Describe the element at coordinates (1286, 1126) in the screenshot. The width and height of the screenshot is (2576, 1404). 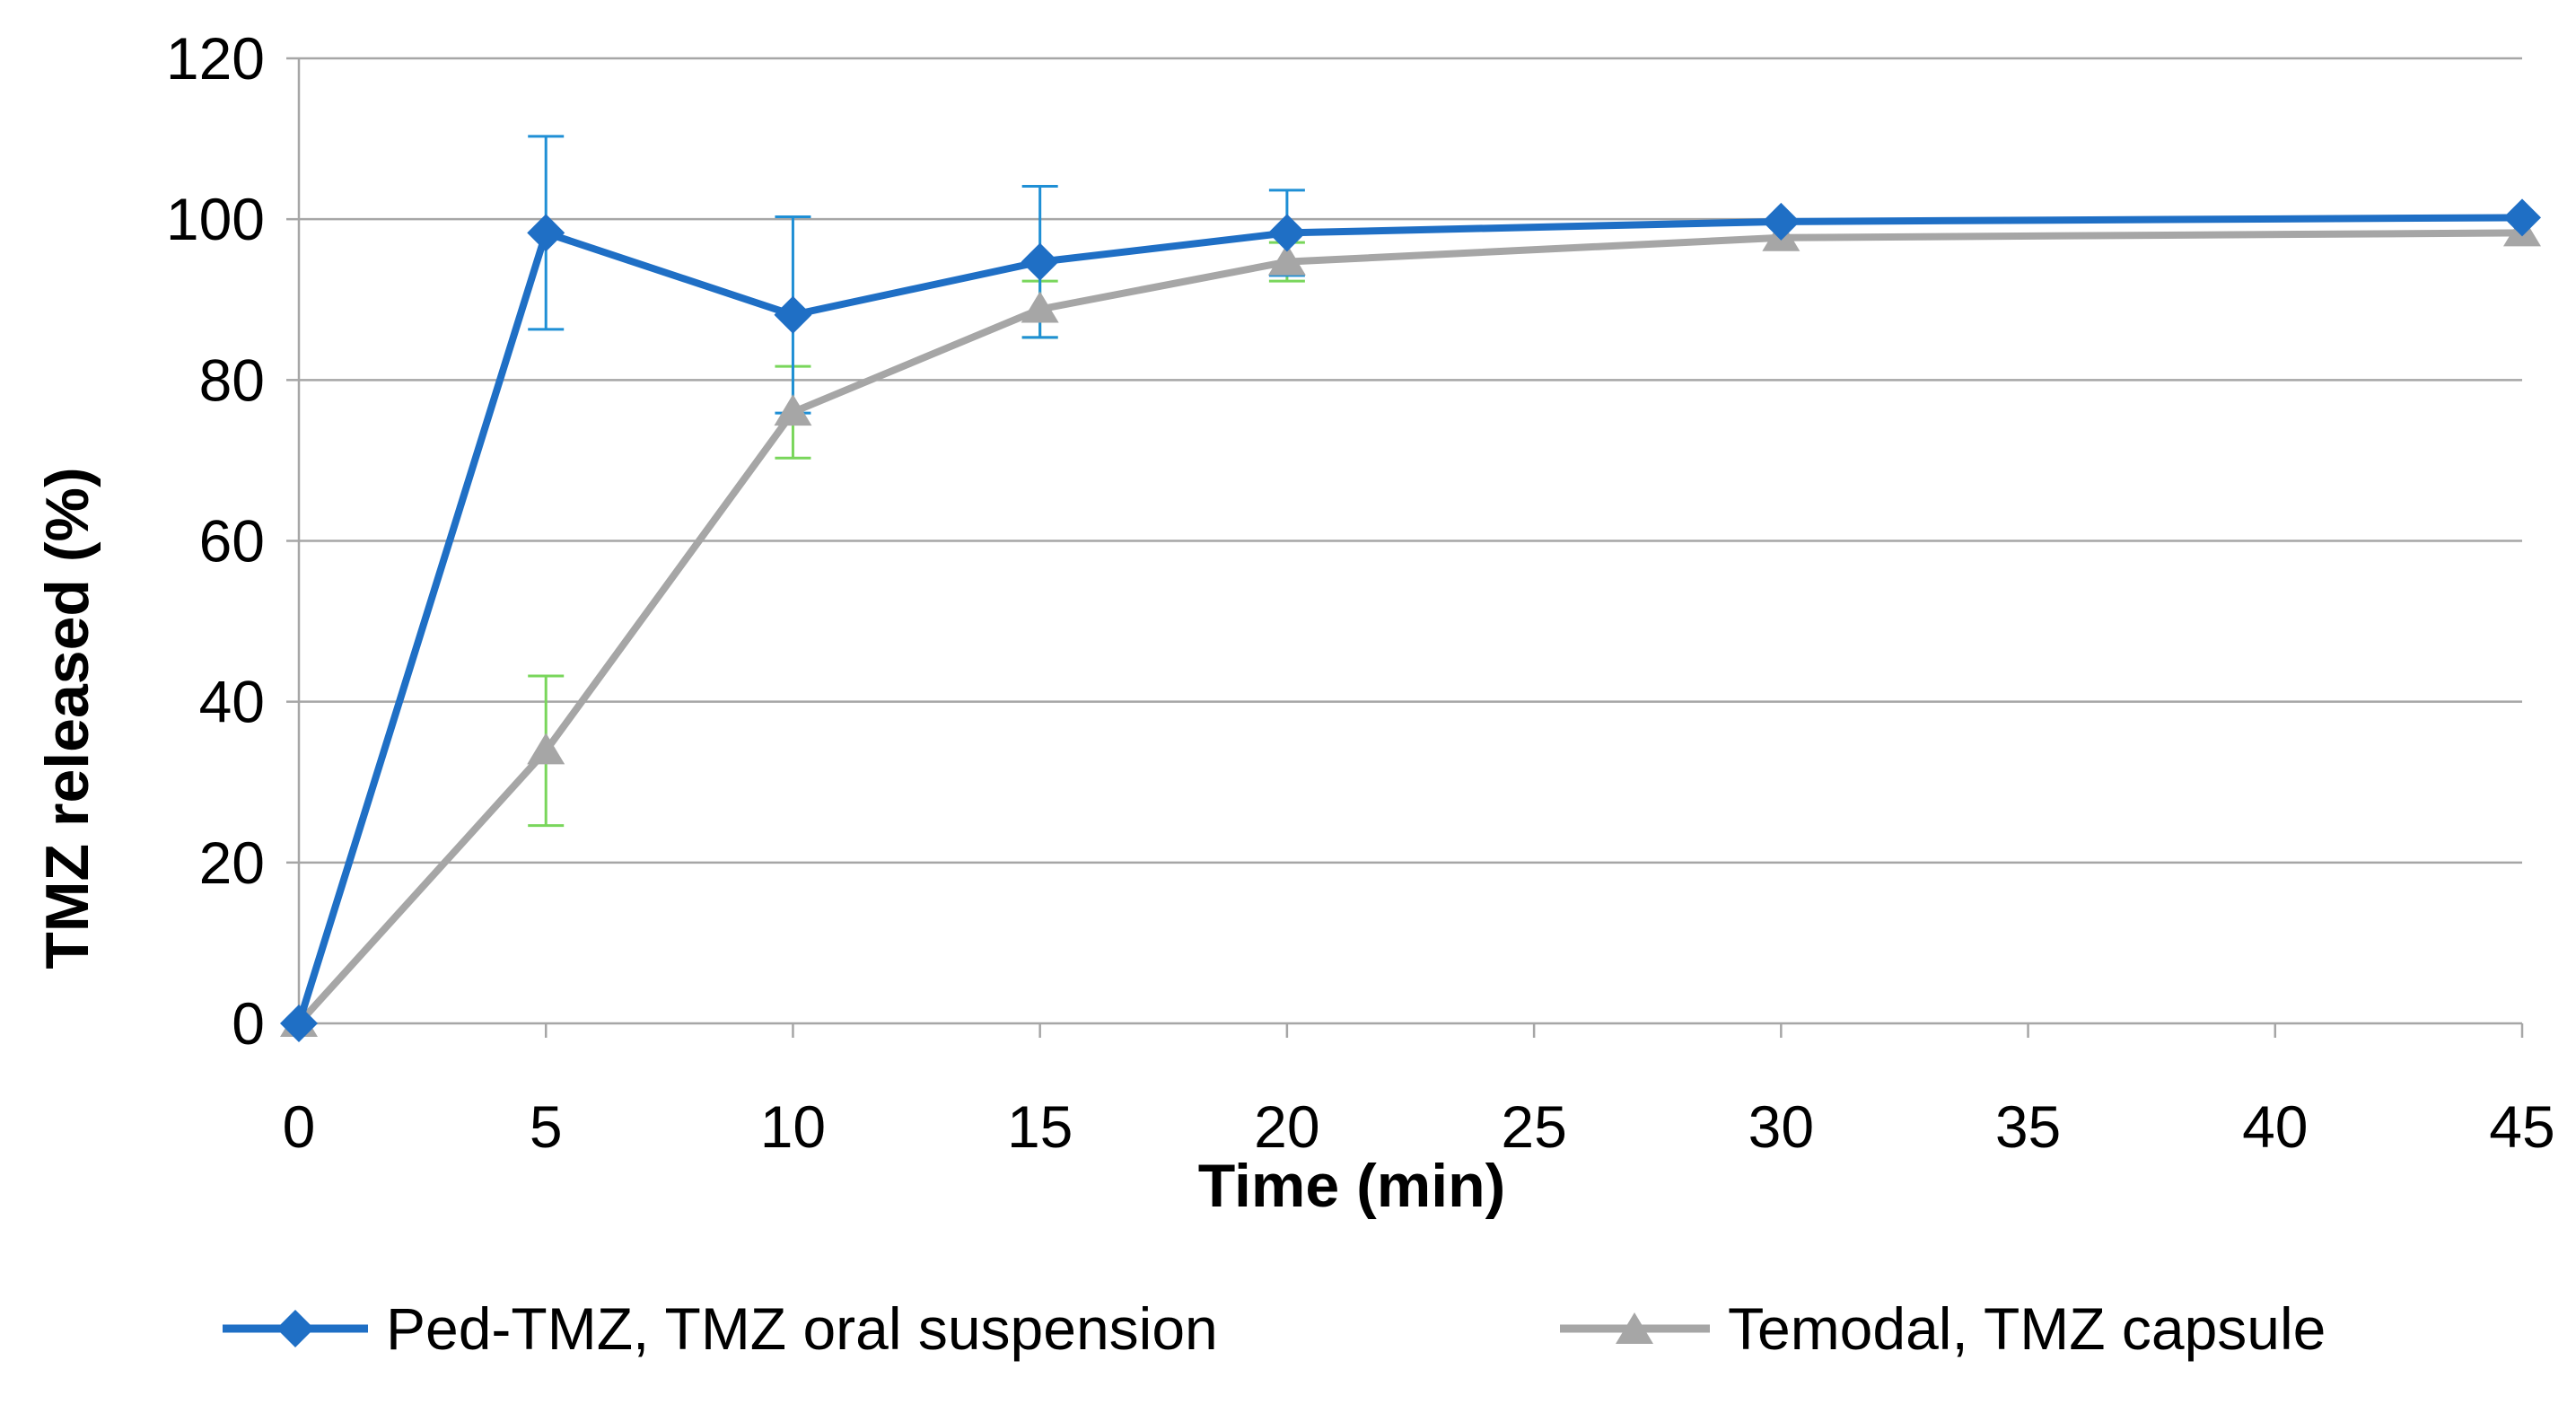
I see `x-tick-label-20: 20` at that location.